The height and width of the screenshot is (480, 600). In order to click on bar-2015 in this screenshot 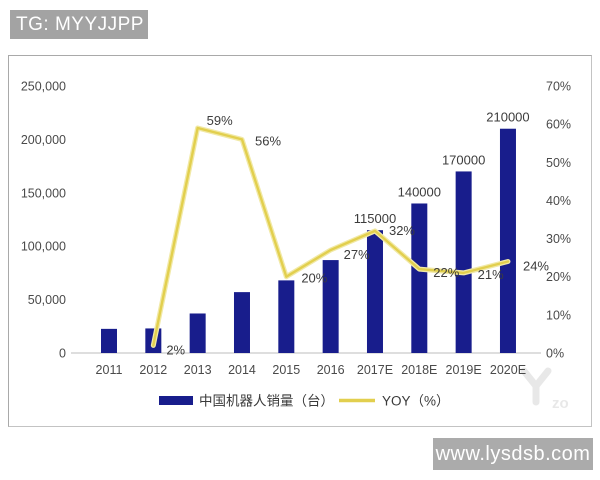, I will do `click(286, 316)`.